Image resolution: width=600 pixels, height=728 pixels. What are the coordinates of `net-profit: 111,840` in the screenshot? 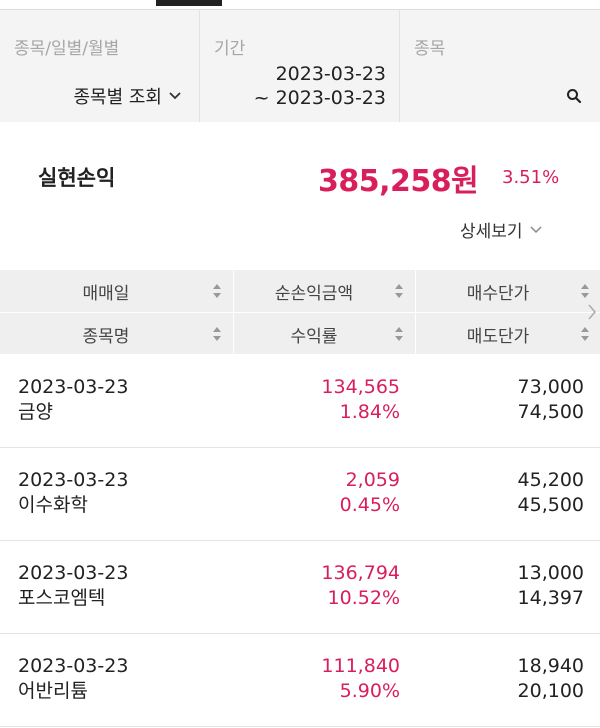 It's located at (360, 666).